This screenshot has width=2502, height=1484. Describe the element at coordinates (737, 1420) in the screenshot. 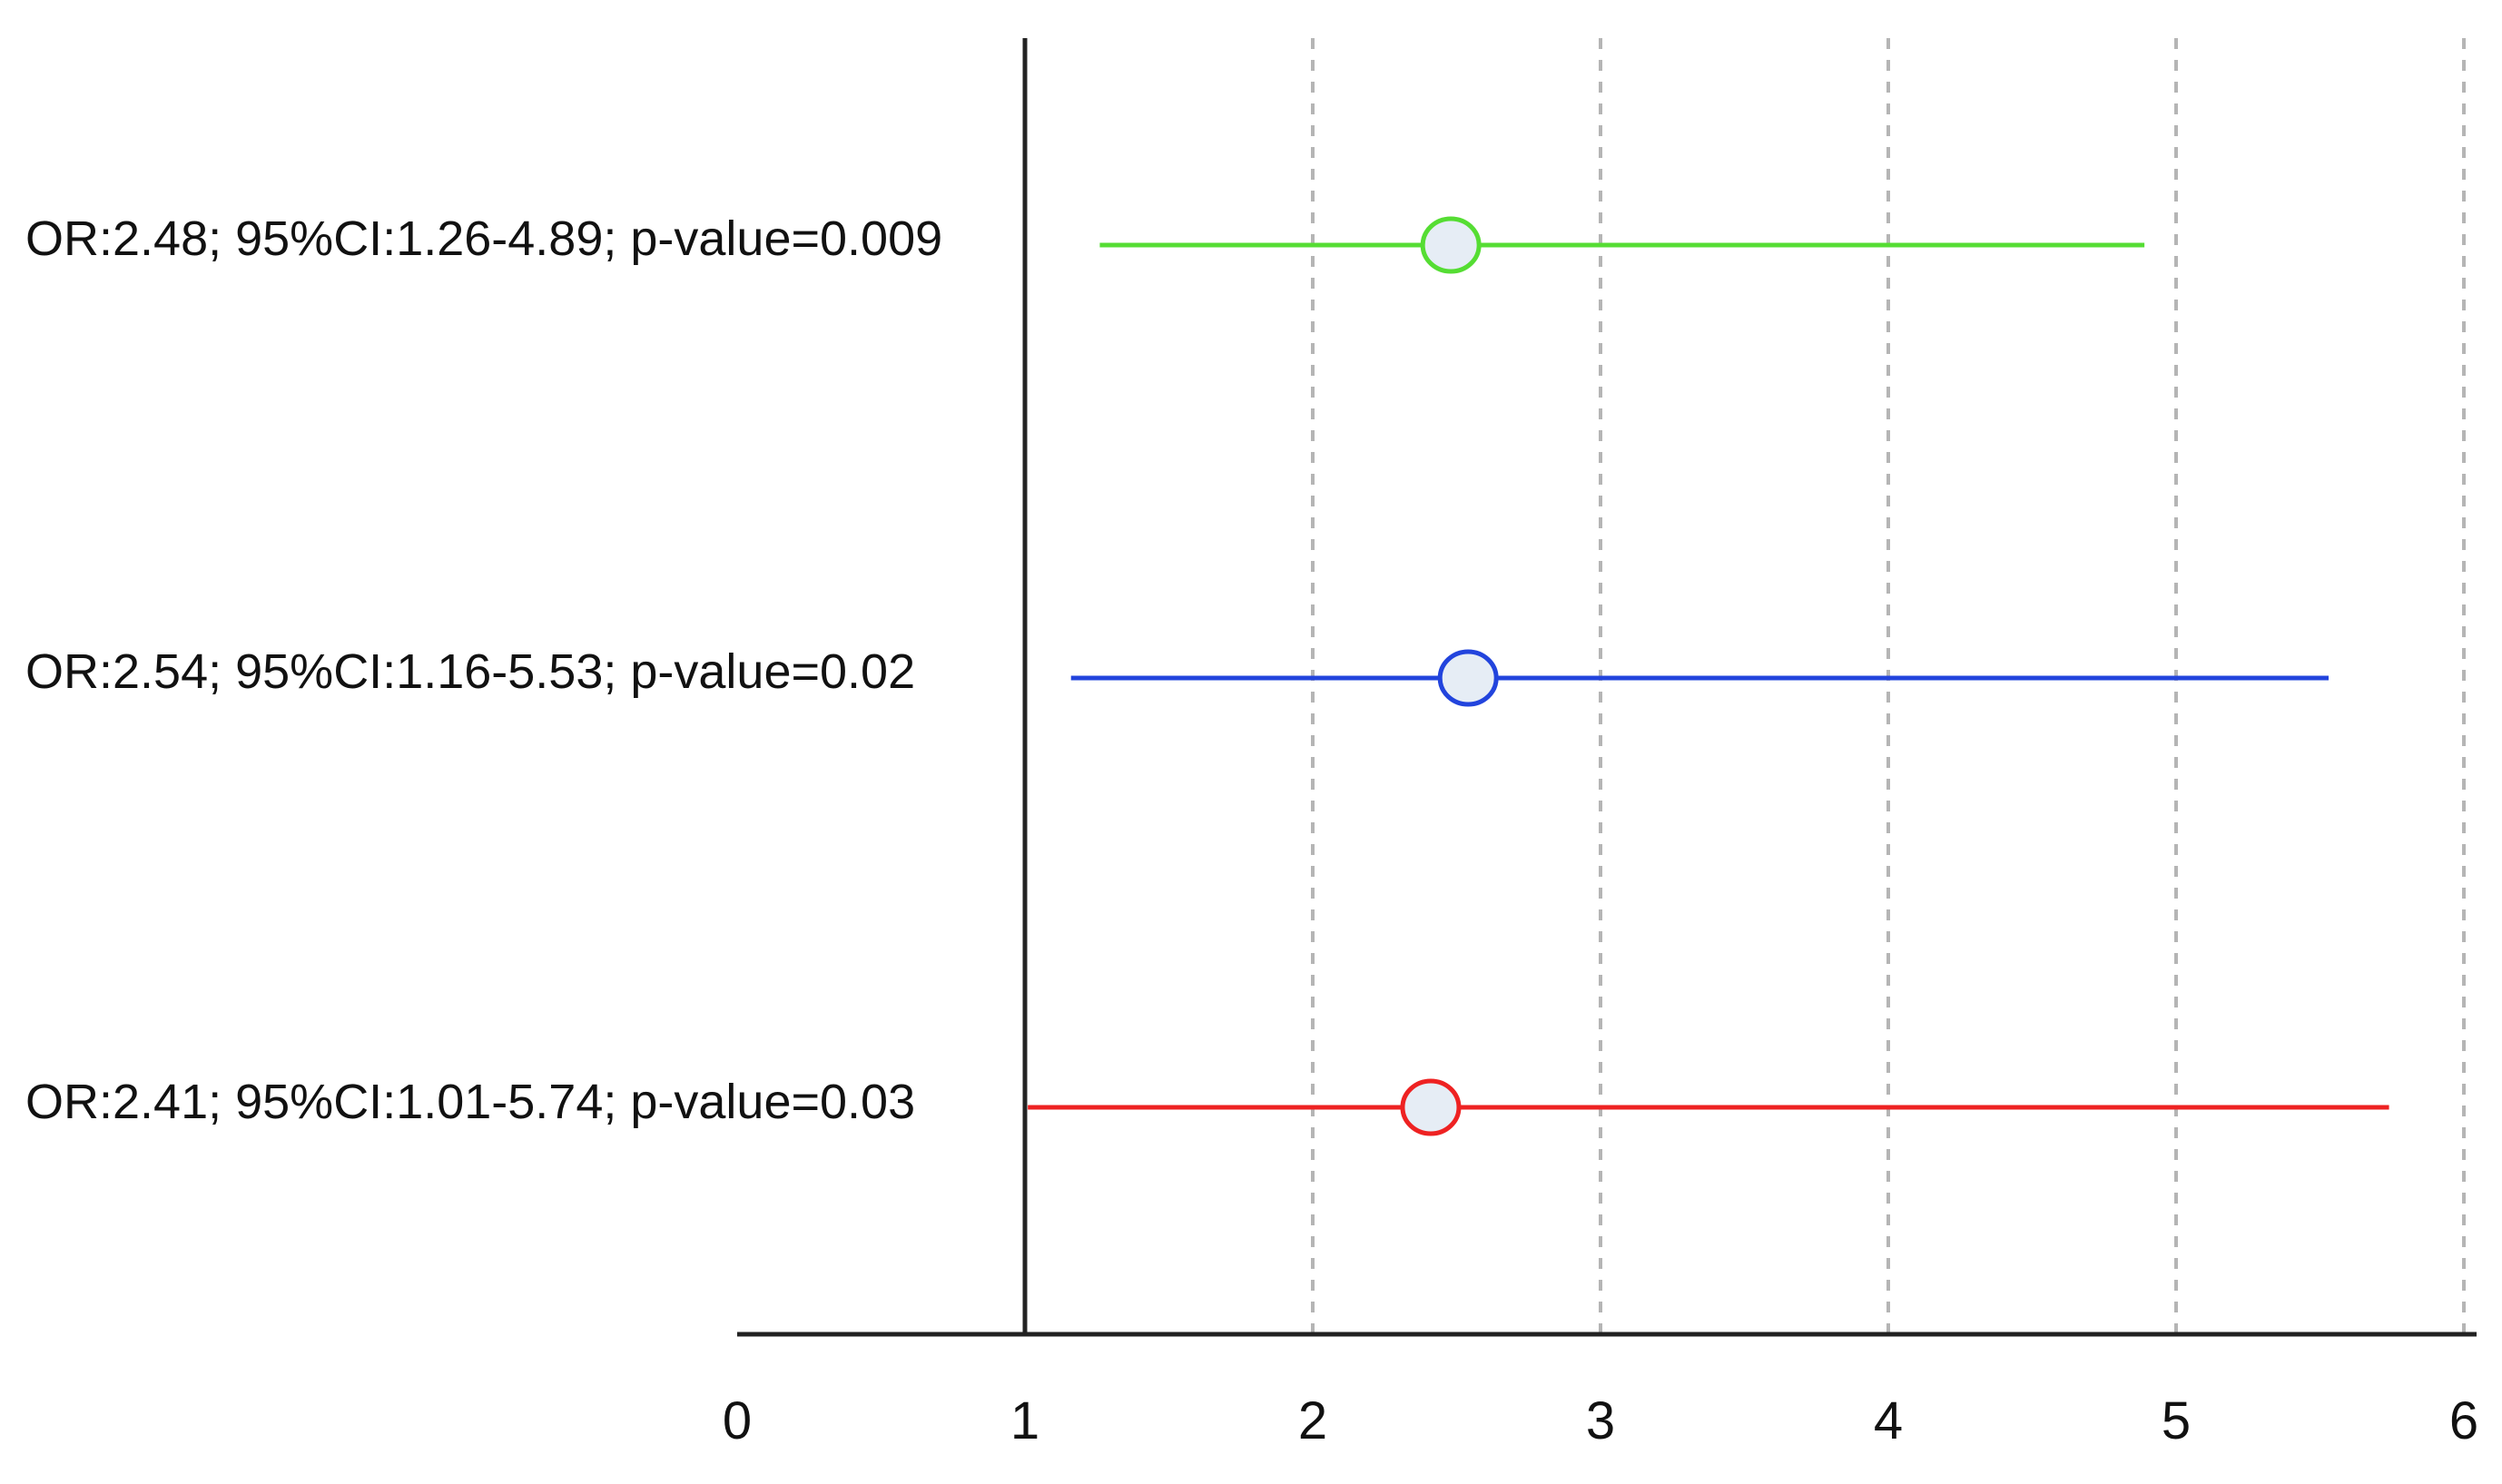

I see `x-tick-label-0: 0` at that location.